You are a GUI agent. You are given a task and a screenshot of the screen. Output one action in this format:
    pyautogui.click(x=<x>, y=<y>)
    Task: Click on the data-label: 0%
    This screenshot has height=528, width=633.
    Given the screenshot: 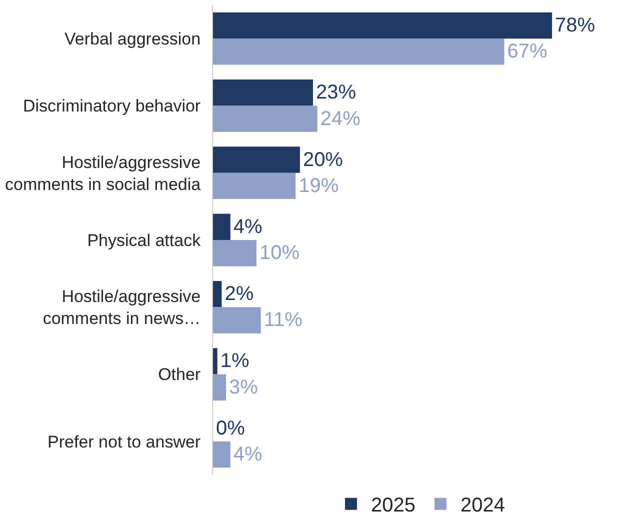 What is the action you would take?
    pyautogui.click(x=231, y=428)
    